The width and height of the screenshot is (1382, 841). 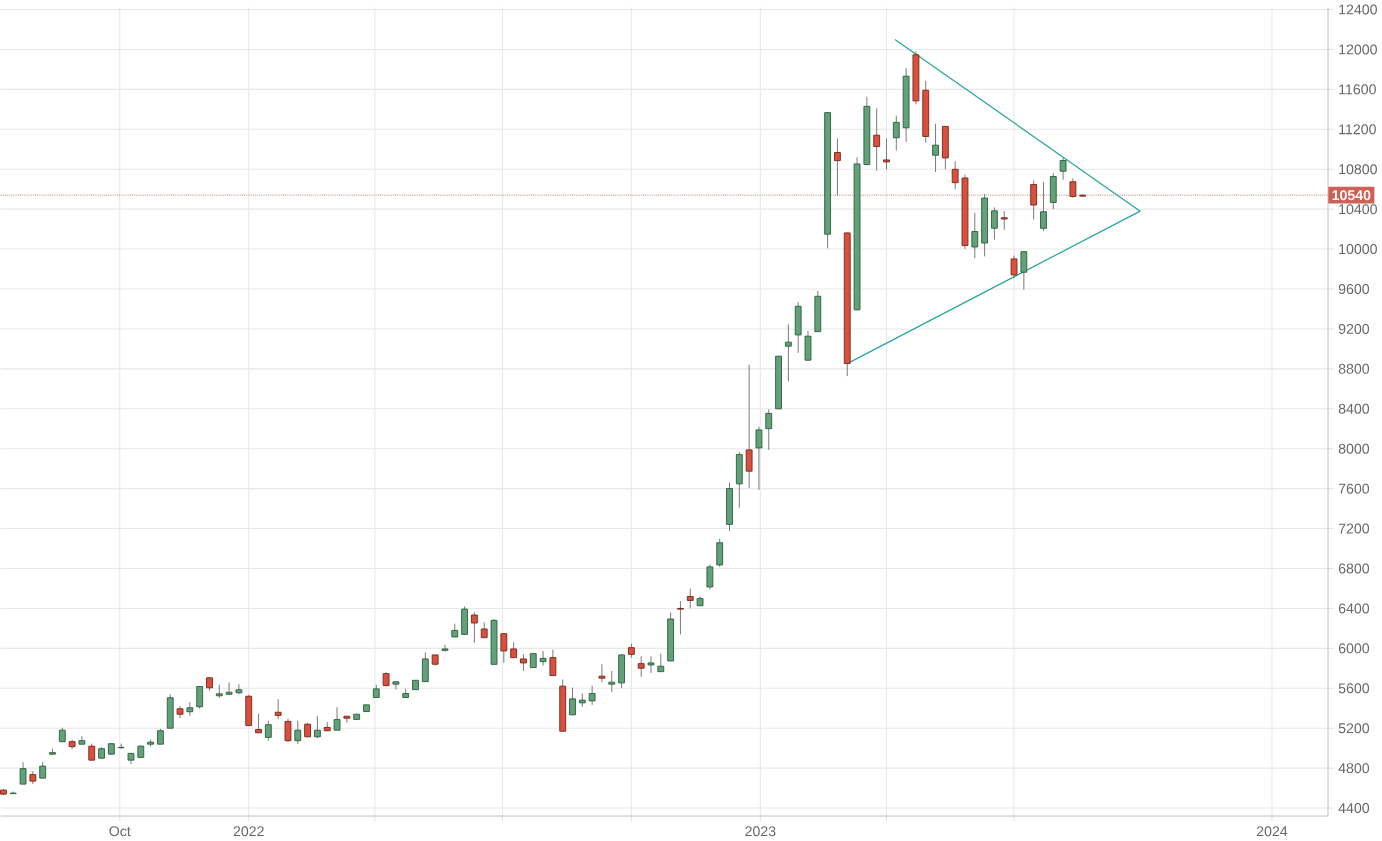 I want to click on y-tick-label: 9200, so click(x=1354, y=329).